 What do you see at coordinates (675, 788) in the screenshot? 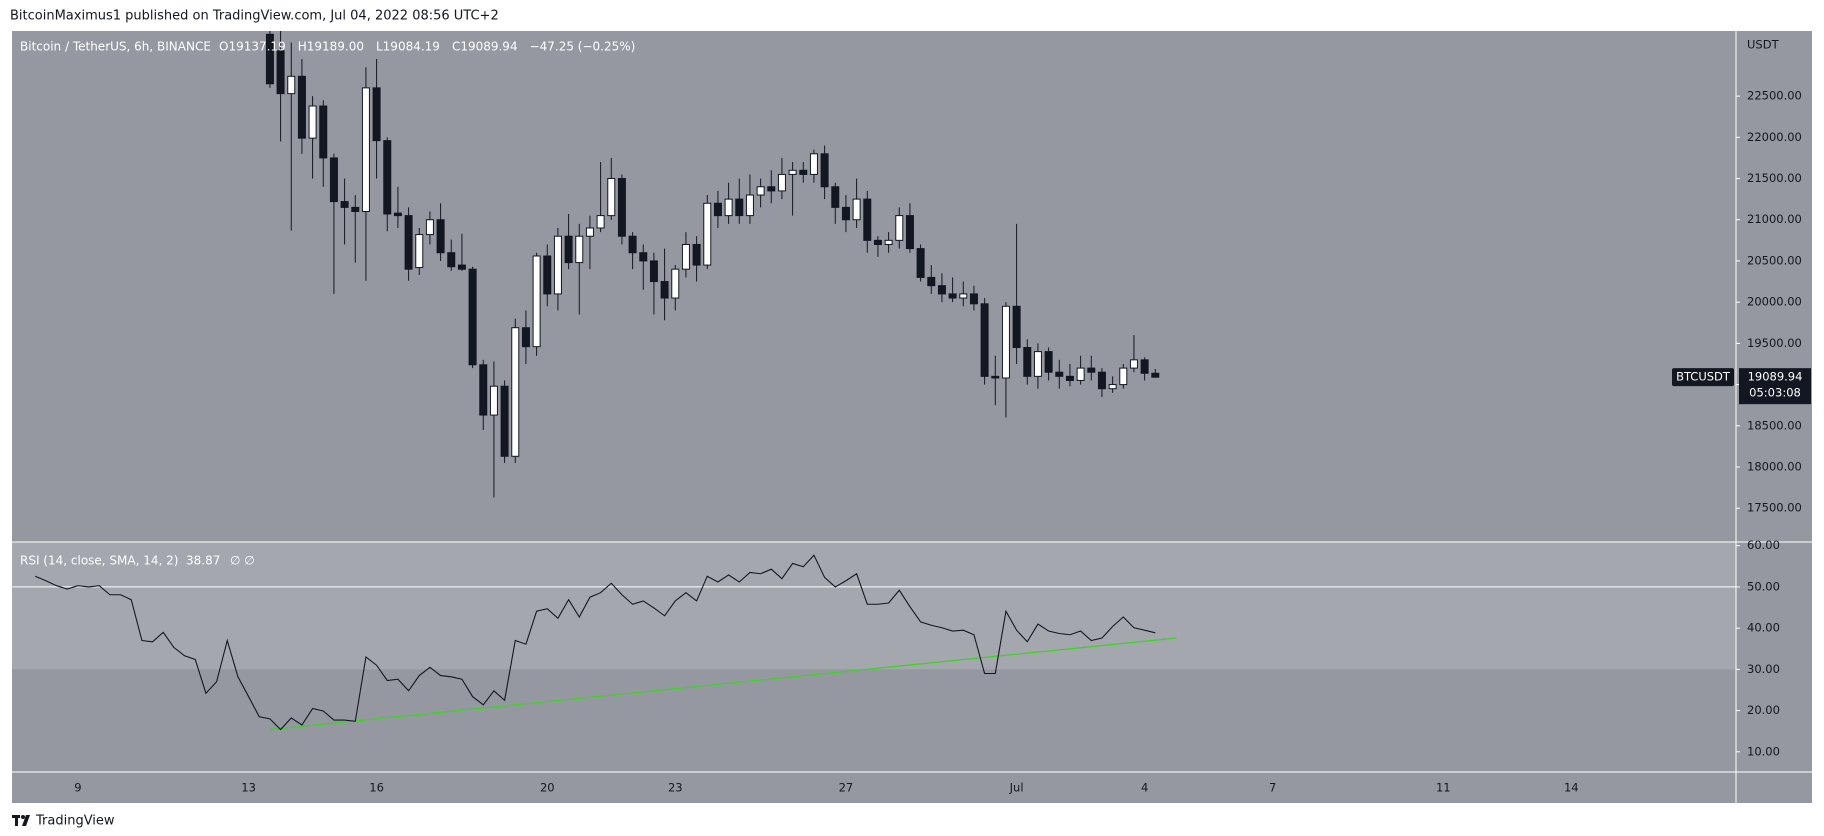
I see `x-tick-label: 23` at bounding box center [675, 788].